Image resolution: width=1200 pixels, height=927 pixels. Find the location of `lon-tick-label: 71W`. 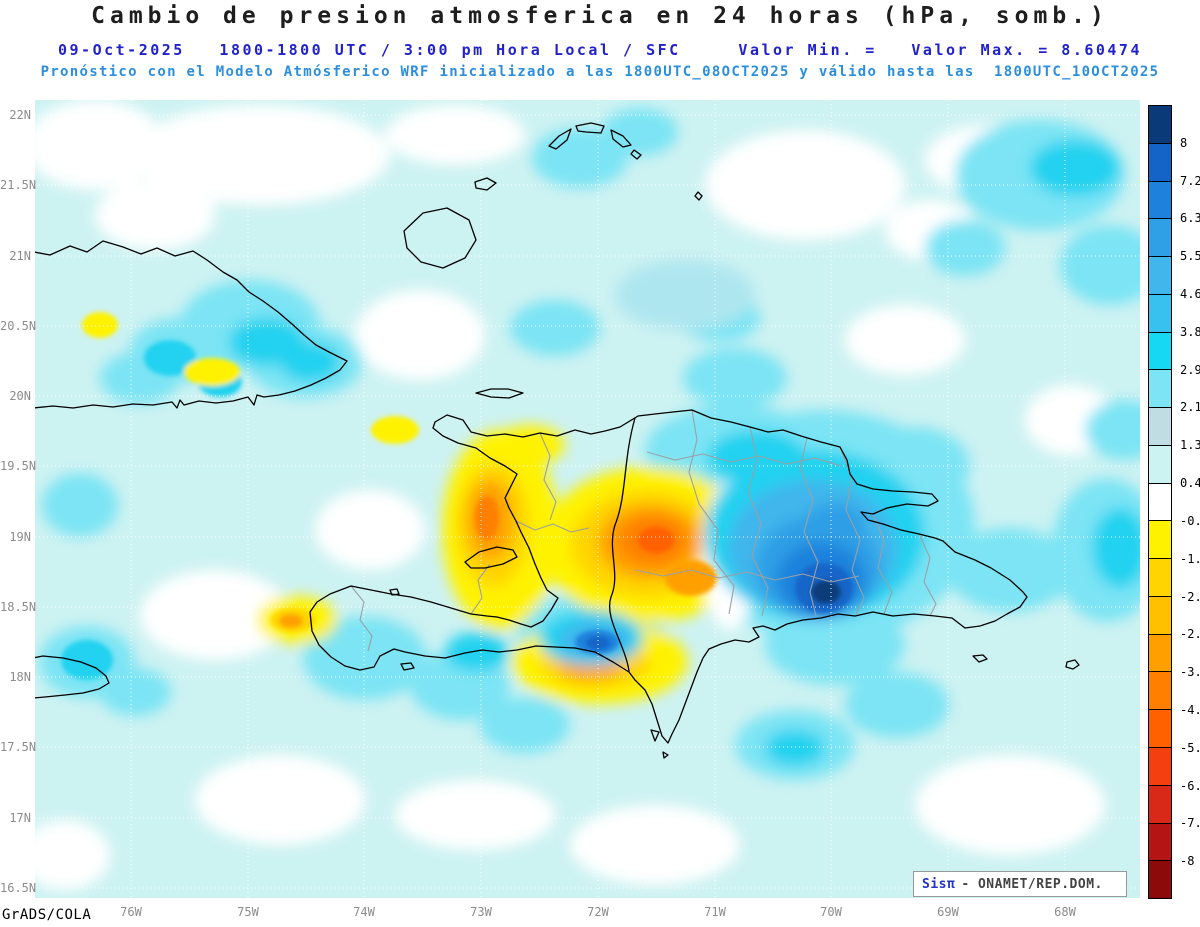

lon-tick-label: 71W is located at coordinates (715, 912).